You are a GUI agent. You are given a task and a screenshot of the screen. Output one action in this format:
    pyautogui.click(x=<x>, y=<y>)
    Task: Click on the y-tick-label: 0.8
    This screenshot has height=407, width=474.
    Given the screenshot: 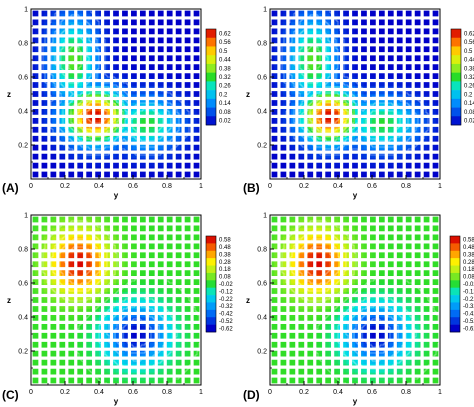 What is the action you would take?
    pyautogui.click(x=23, y=250)
    